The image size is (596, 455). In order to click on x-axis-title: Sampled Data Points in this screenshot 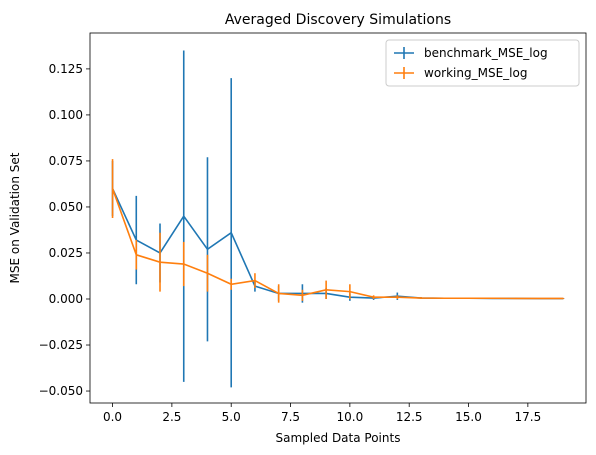, I will do `click(338, 438)`.